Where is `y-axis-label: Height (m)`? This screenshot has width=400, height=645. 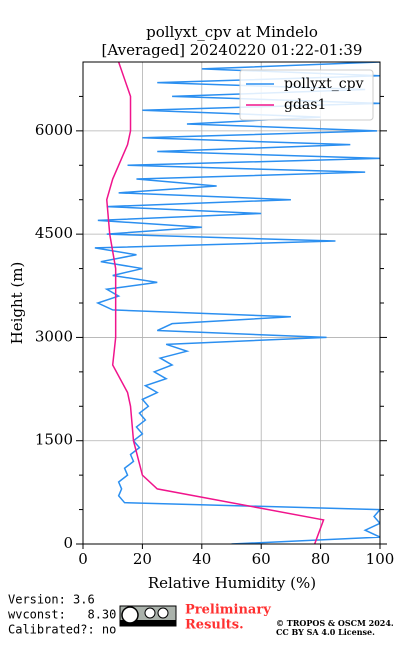
y-axis-label: Height (m) is located at coordinates (17, 303).